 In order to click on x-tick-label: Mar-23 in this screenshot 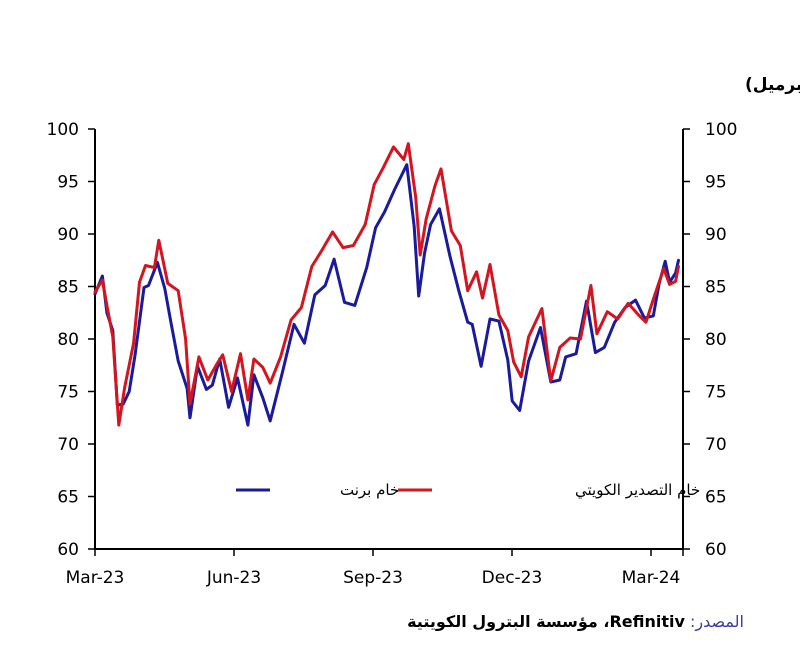, I will do `click(95, 578)`.